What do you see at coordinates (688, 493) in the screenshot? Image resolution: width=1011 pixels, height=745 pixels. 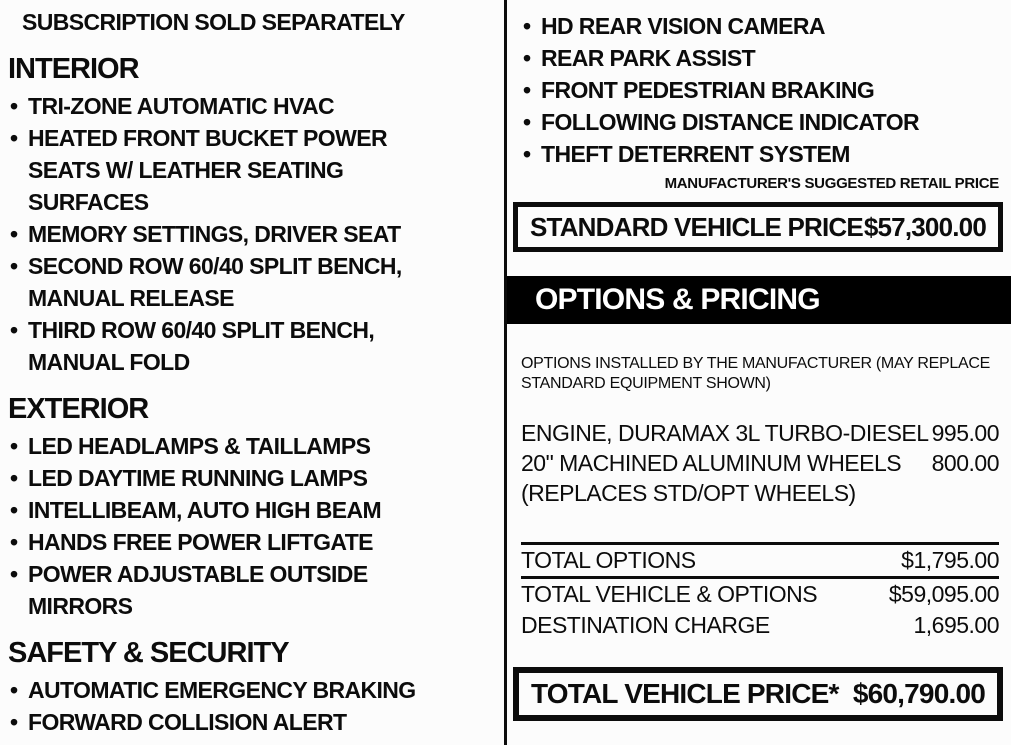 I see `option-label: (REPLACES STD/OPT WHEELS)` at bounding box center [688, 493].